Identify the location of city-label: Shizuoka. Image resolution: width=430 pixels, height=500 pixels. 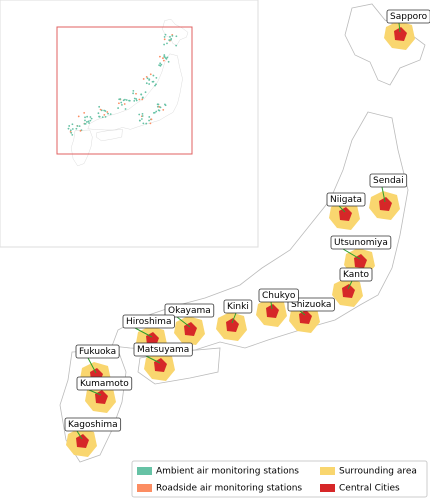
(311, 305).